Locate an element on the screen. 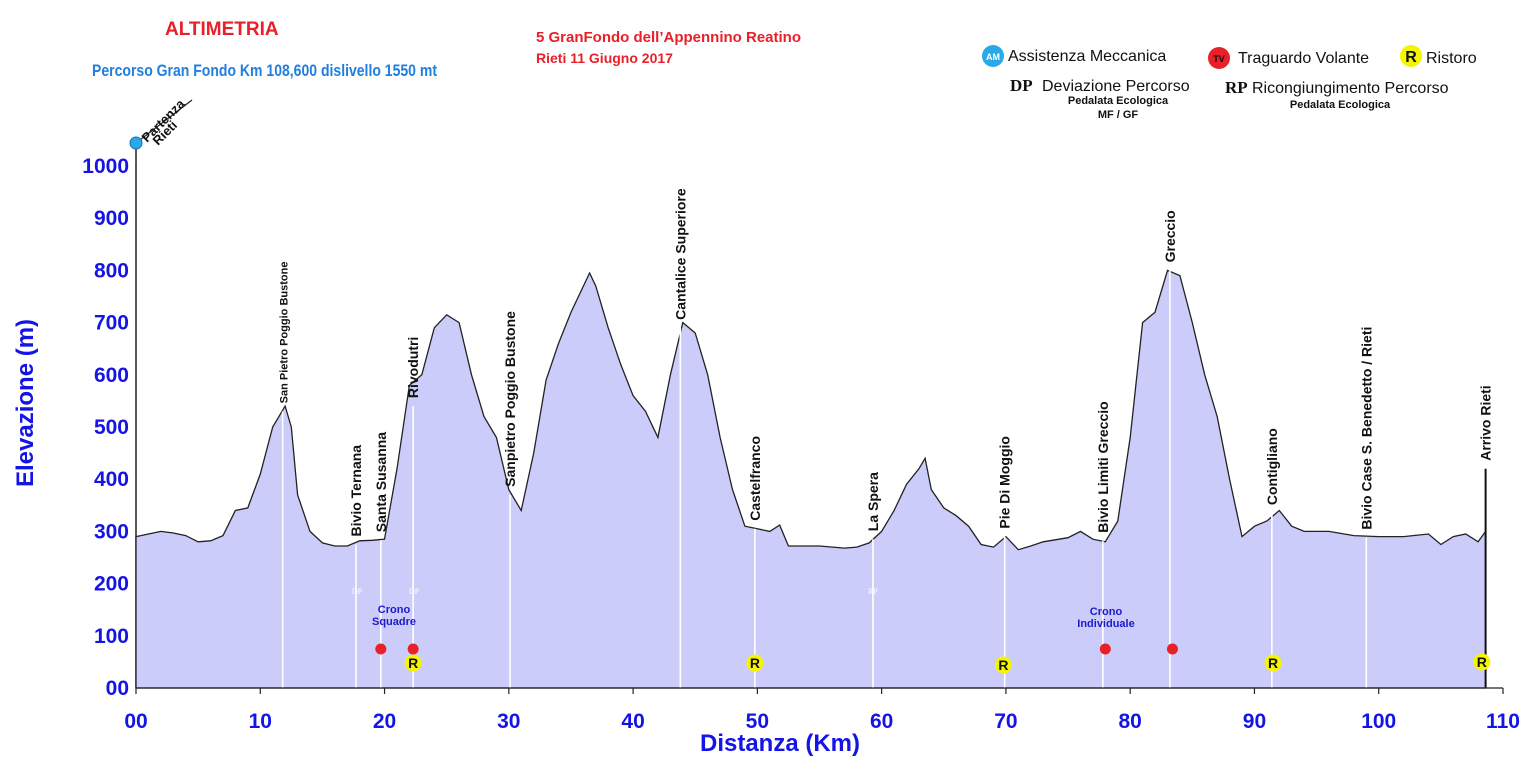 This screenshot has height=761, width=1522. legend-mechanic-label: Assistenza Meccanica is located at coordinates (1087, 56).